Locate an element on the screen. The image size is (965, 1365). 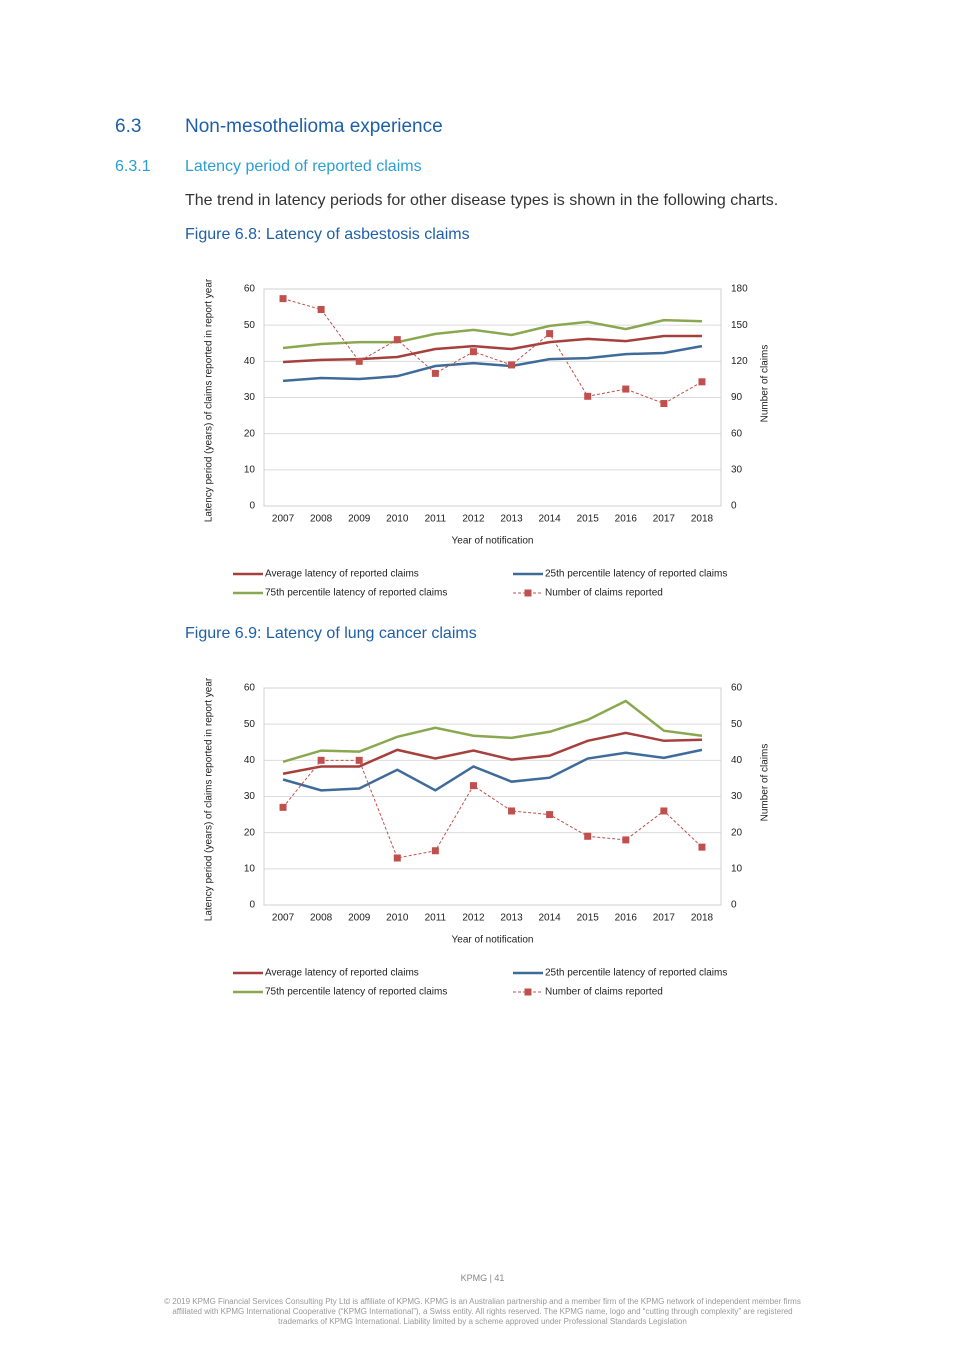
y2-tick-label: 150 is located at coordinates (739, 325).